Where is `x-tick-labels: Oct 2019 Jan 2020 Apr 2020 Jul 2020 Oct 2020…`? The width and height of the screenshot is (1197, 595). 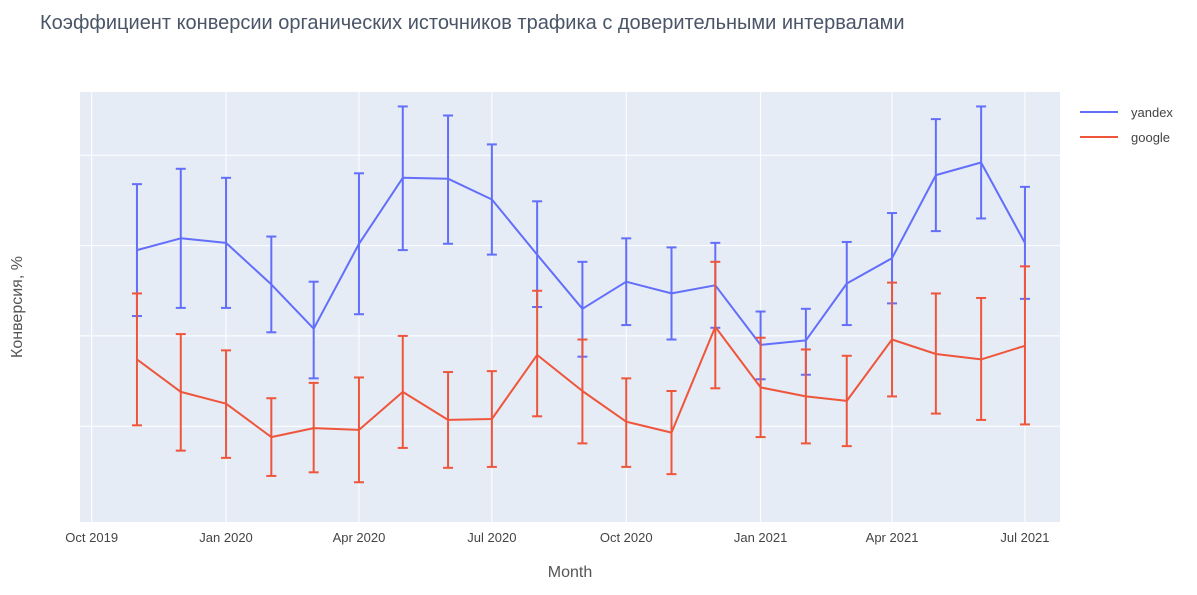 x-tick-labels: Oct 2019 Jan 2020 Apr 2020 Jul 2020 Oct 2020… is located at coordinates (557, 537).